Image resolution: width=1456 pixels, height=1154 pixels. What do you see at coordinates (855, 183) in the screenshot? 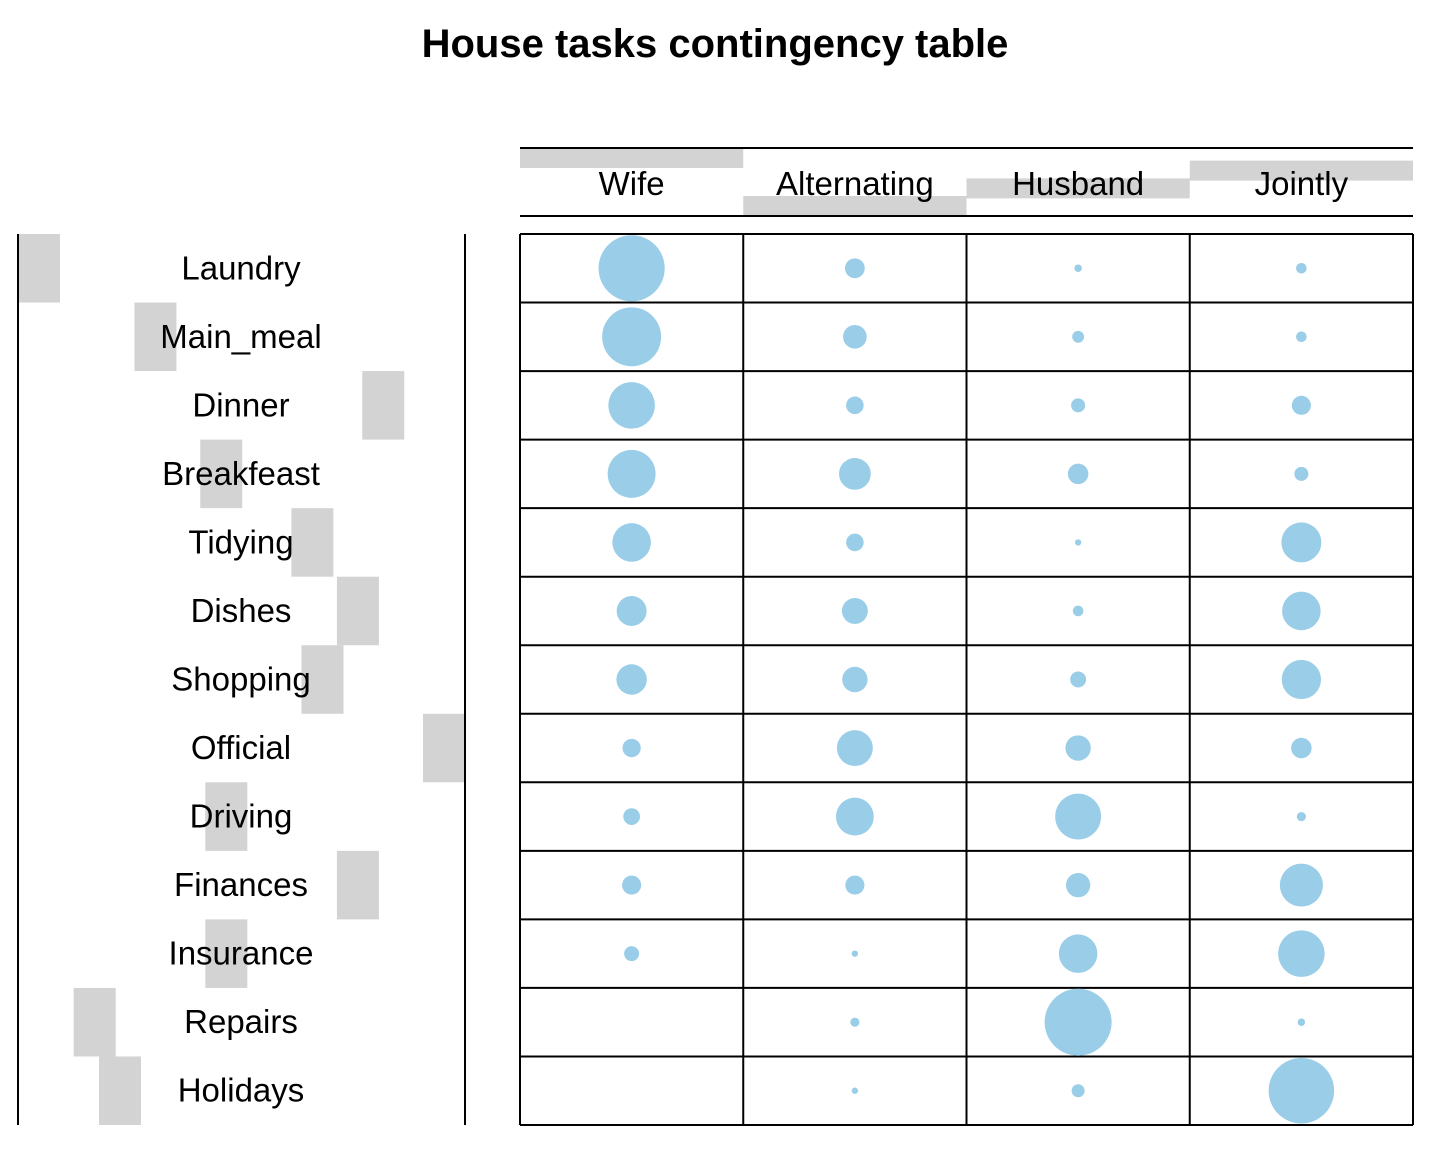
I see `column-label-alternating: Alternating` at bounding box center [855, 183].